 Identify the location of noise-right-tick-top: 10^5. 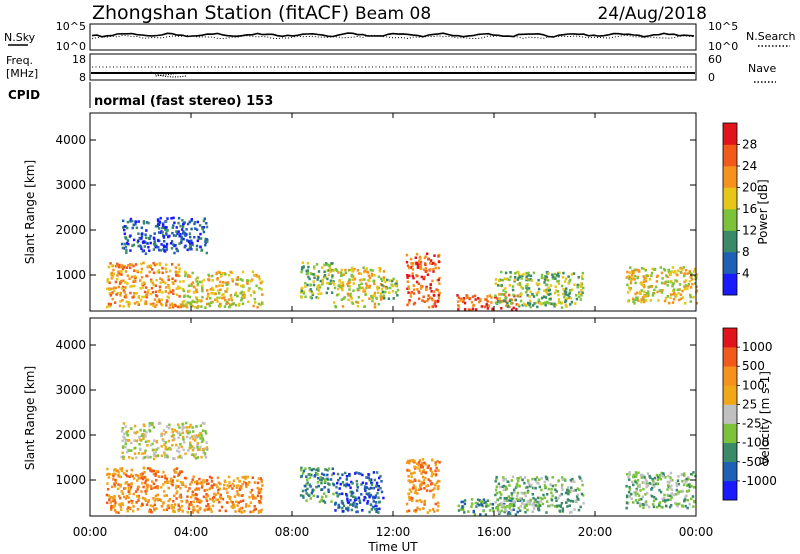
(723, 26).